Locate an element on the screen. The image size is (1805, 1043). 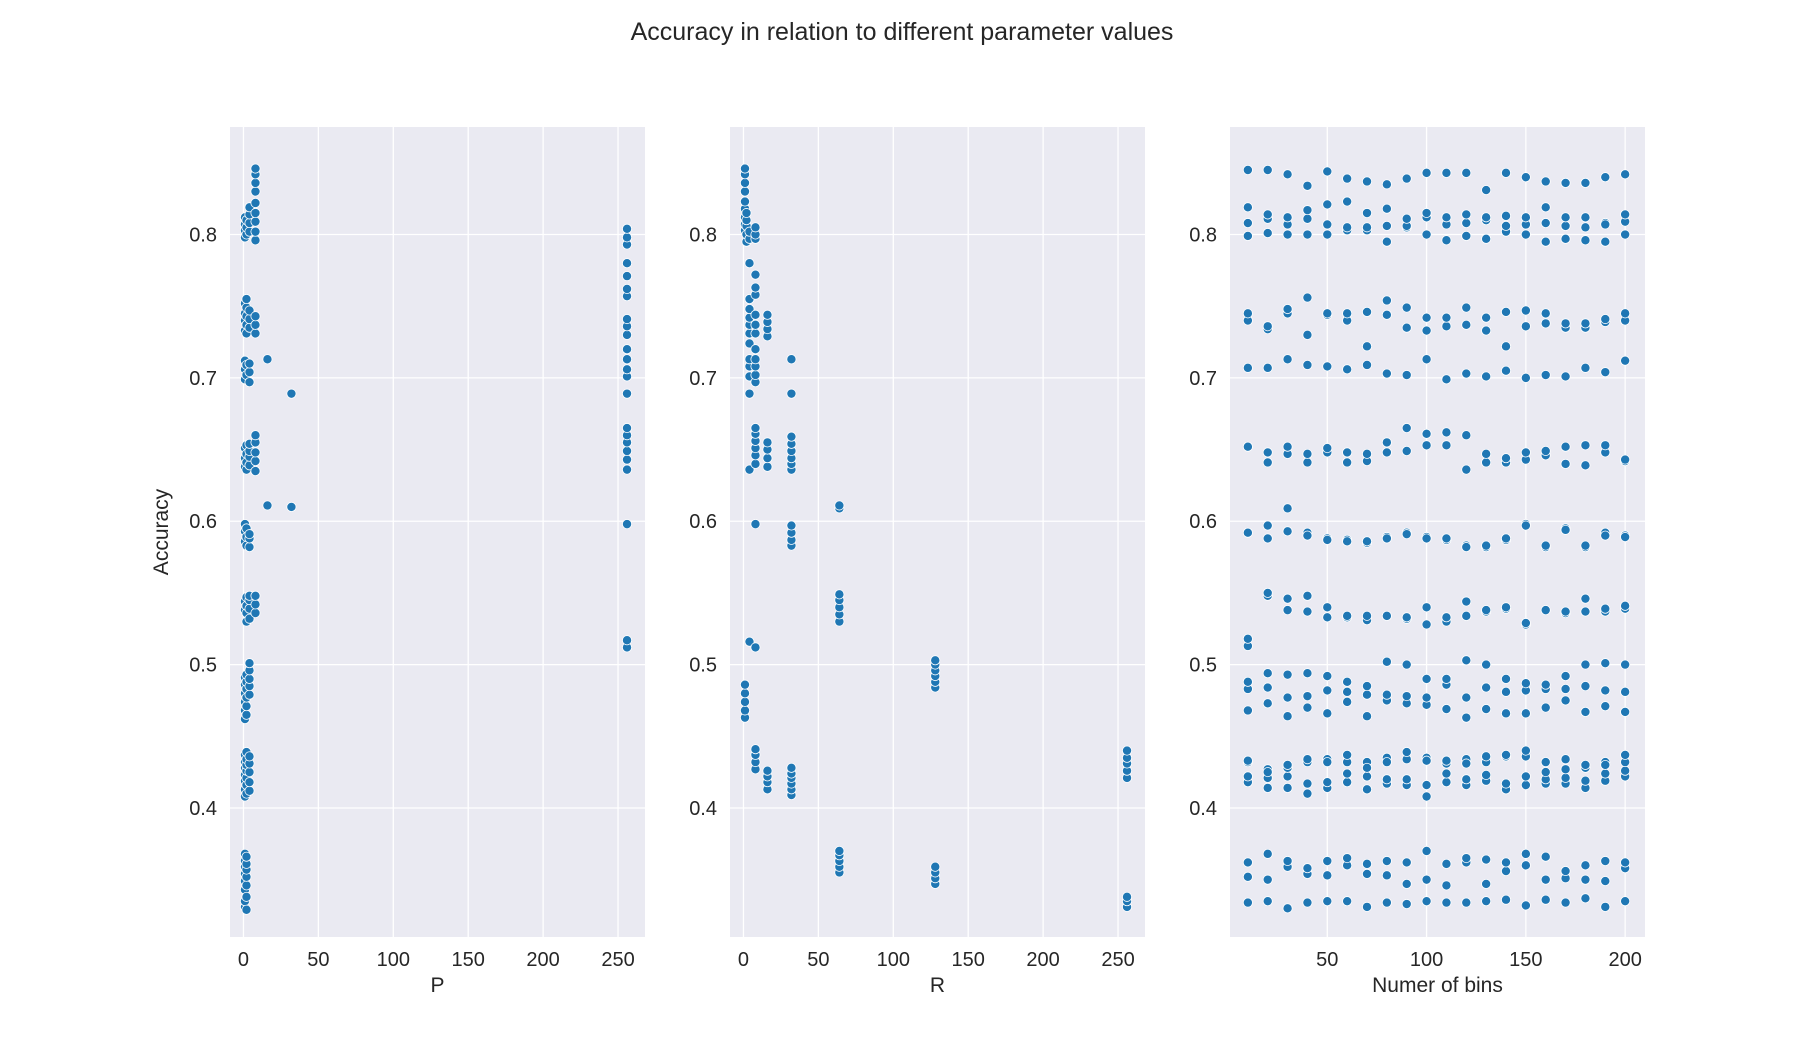
x-axis-label: Numer of bins is located at coordinates (1437, 985).